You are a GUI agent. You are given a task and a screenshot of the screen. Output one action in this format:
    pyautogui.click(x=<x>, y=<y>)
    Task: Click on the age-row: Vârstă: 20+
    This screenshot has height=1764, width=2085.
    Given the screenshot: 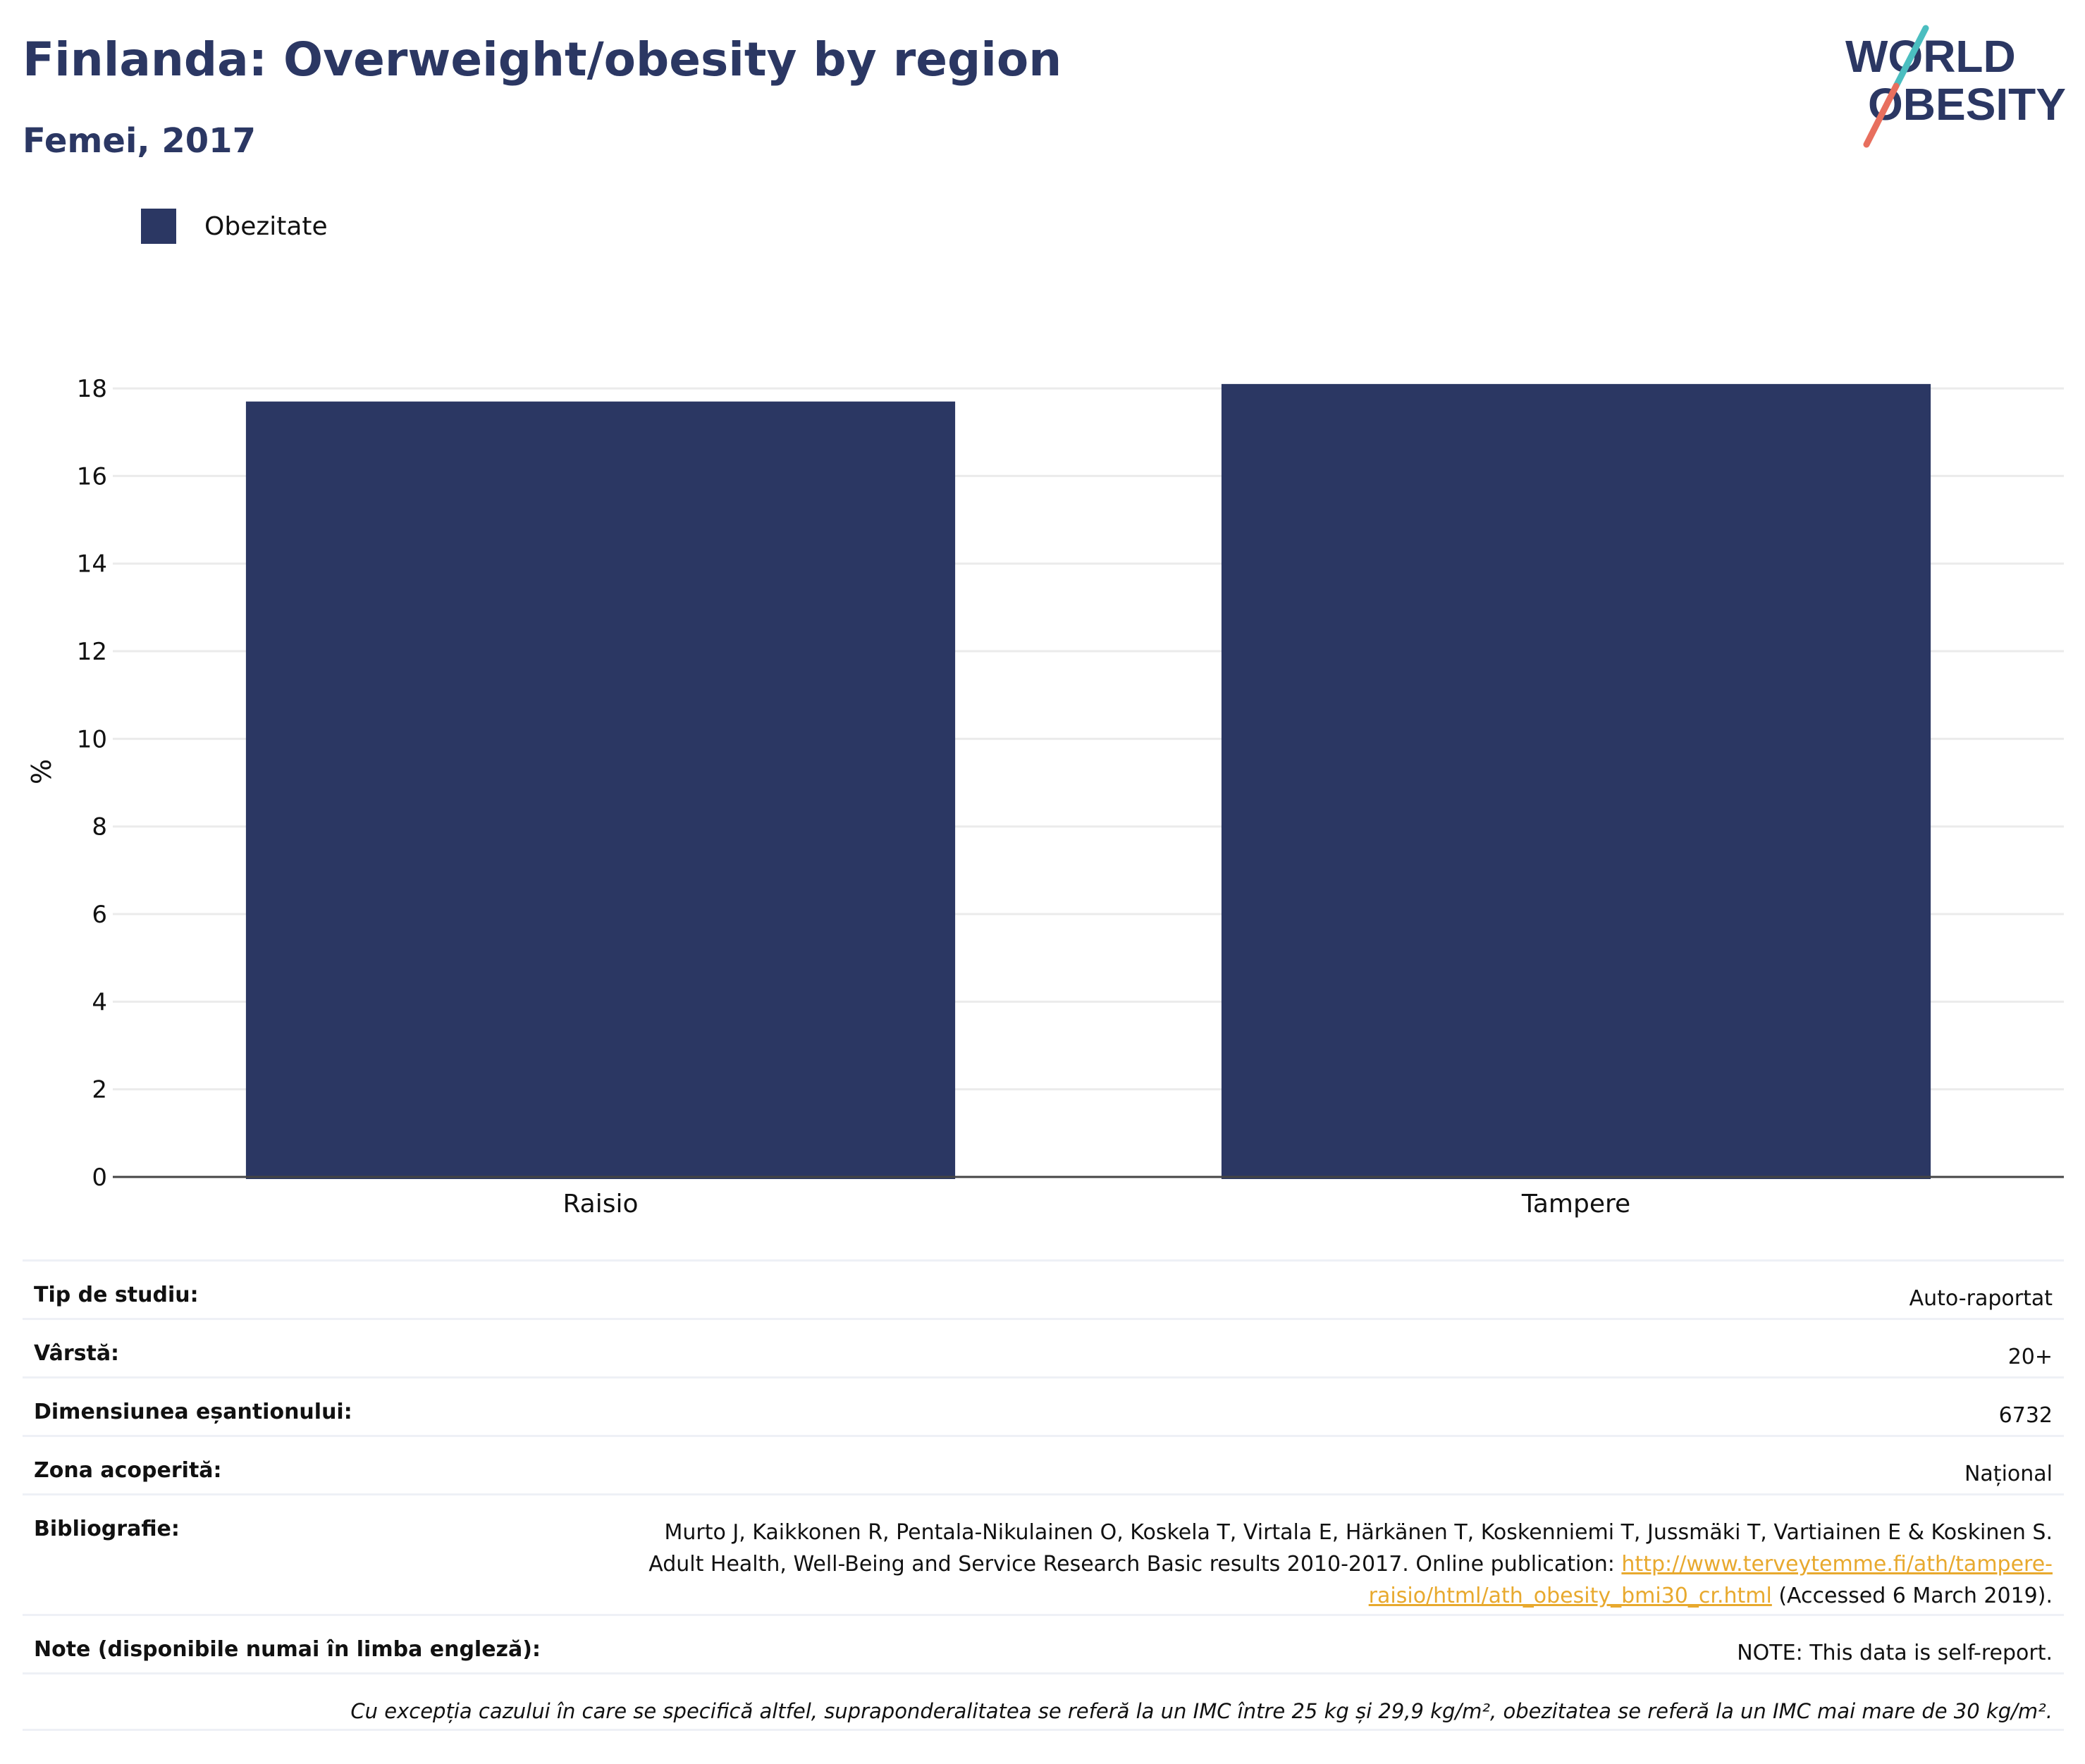 What is the action you would take?
    pyautogui.click(x=1043, y=1347)
    